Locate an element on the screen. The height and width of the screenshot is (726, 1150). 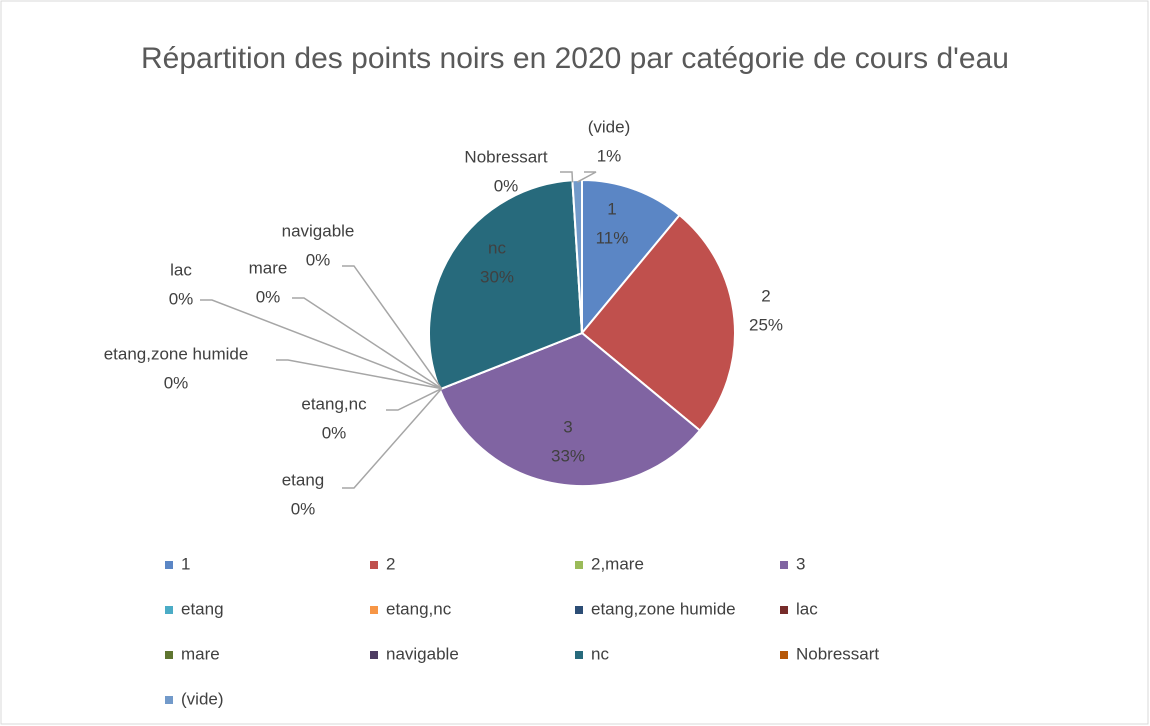
data-label-name: Nobressart is located at coordinates (505, 156).